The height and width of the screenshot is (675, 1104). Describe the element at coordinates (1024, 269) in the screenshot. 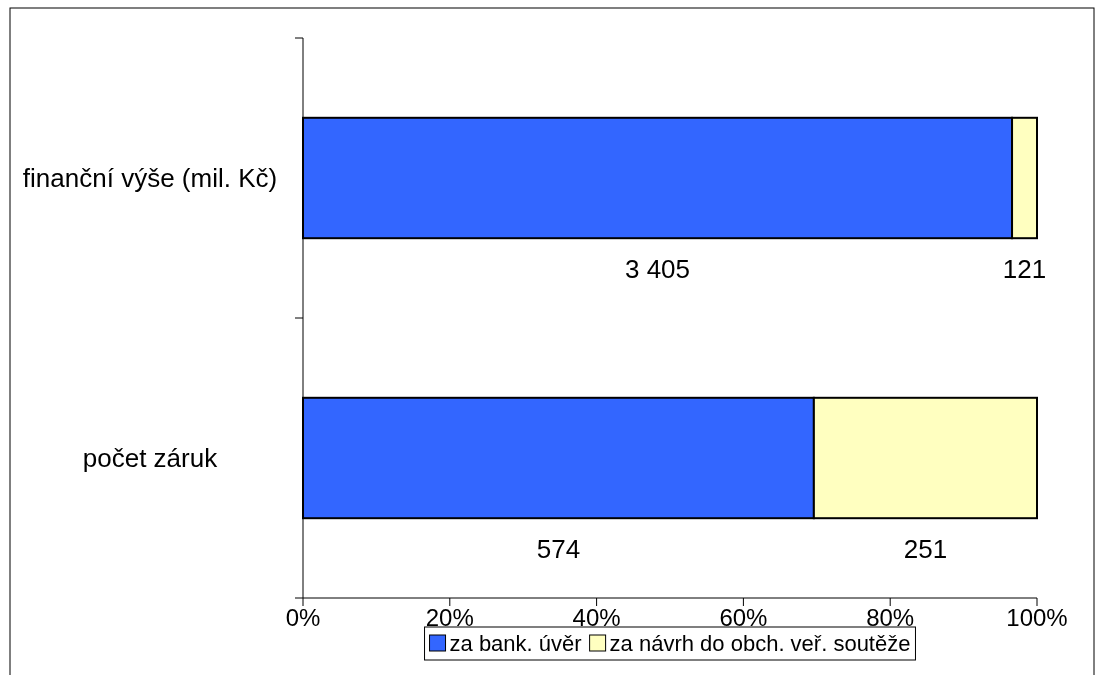

I see `annotation: 121` at that location.